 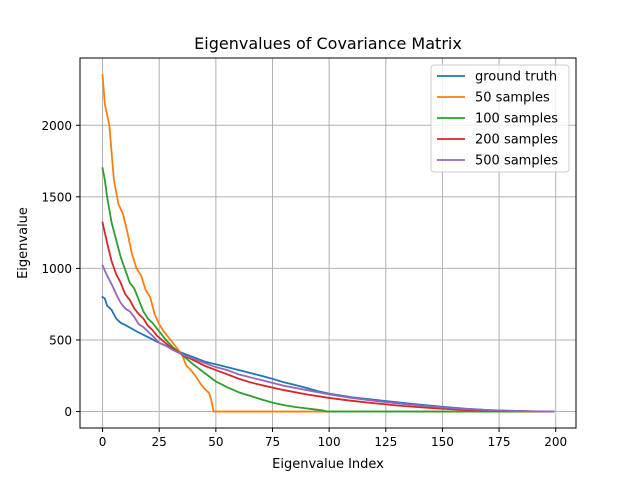 What do you see at coordinates (512, 98) in the screenshot?
I see `legend-label-50-samples: 50 samples` at bounding box center [512, 98].